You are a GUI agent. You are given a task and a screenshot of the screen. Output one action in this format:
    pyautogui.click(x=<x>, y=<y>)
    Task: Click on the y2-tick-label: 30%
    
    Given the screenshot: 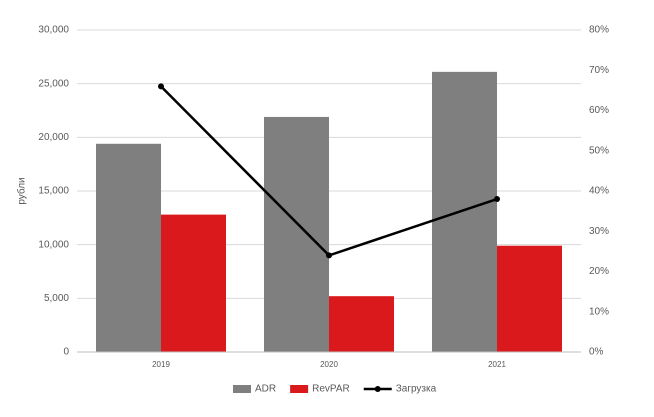 What is the action you would take?
    pyautogui.click(x=599, y=231)
    